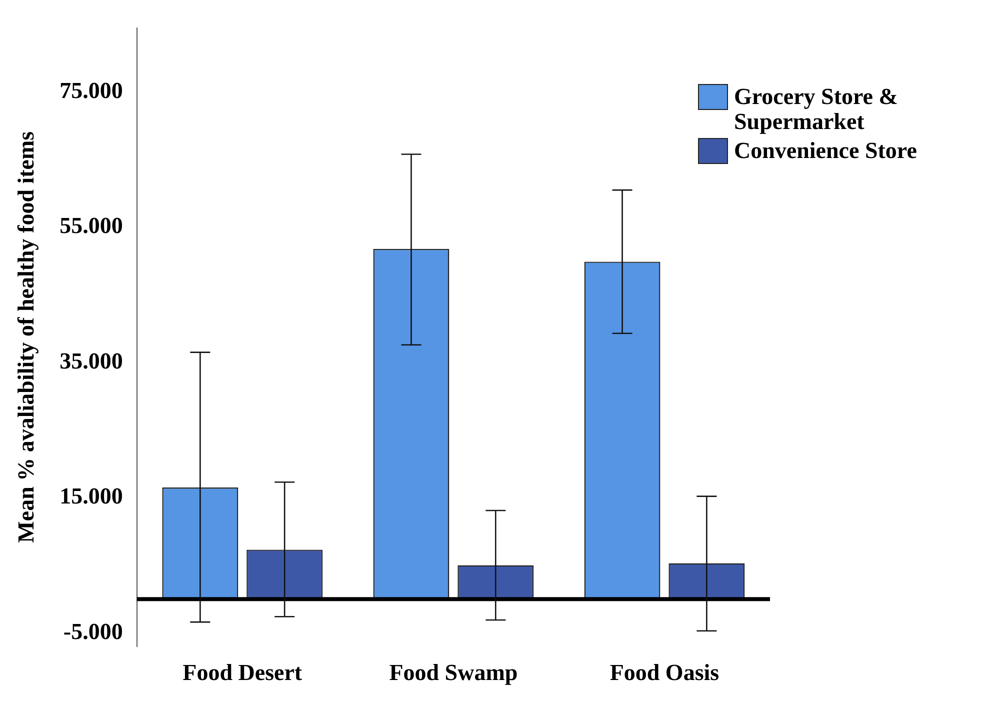  I want to click on y-tick-label: 55.000, so click(91, 225).